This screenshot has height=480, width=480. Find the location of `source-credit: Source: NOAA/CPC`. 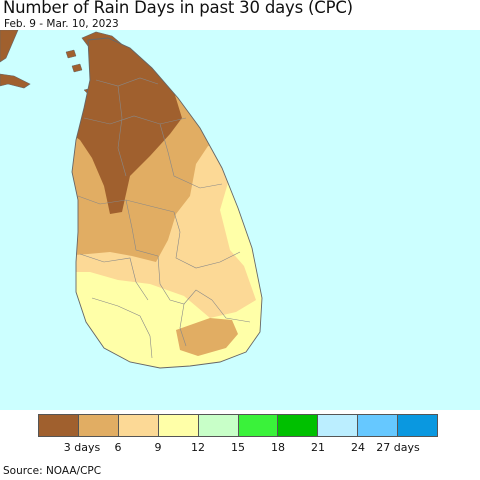

source-credit: Source: NOAA/CPC is located at coordinates (52, 471).